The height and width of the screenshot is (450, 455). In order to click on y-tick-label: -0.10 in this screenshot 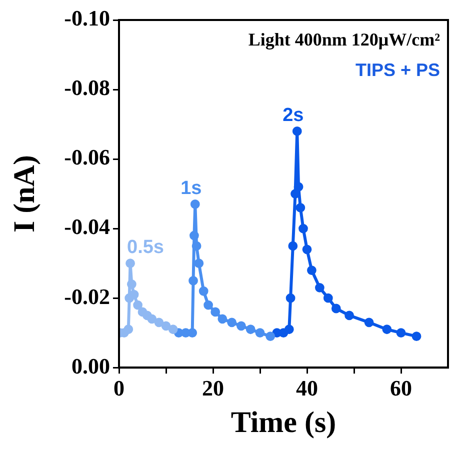, I will do `click(87, 18)`.